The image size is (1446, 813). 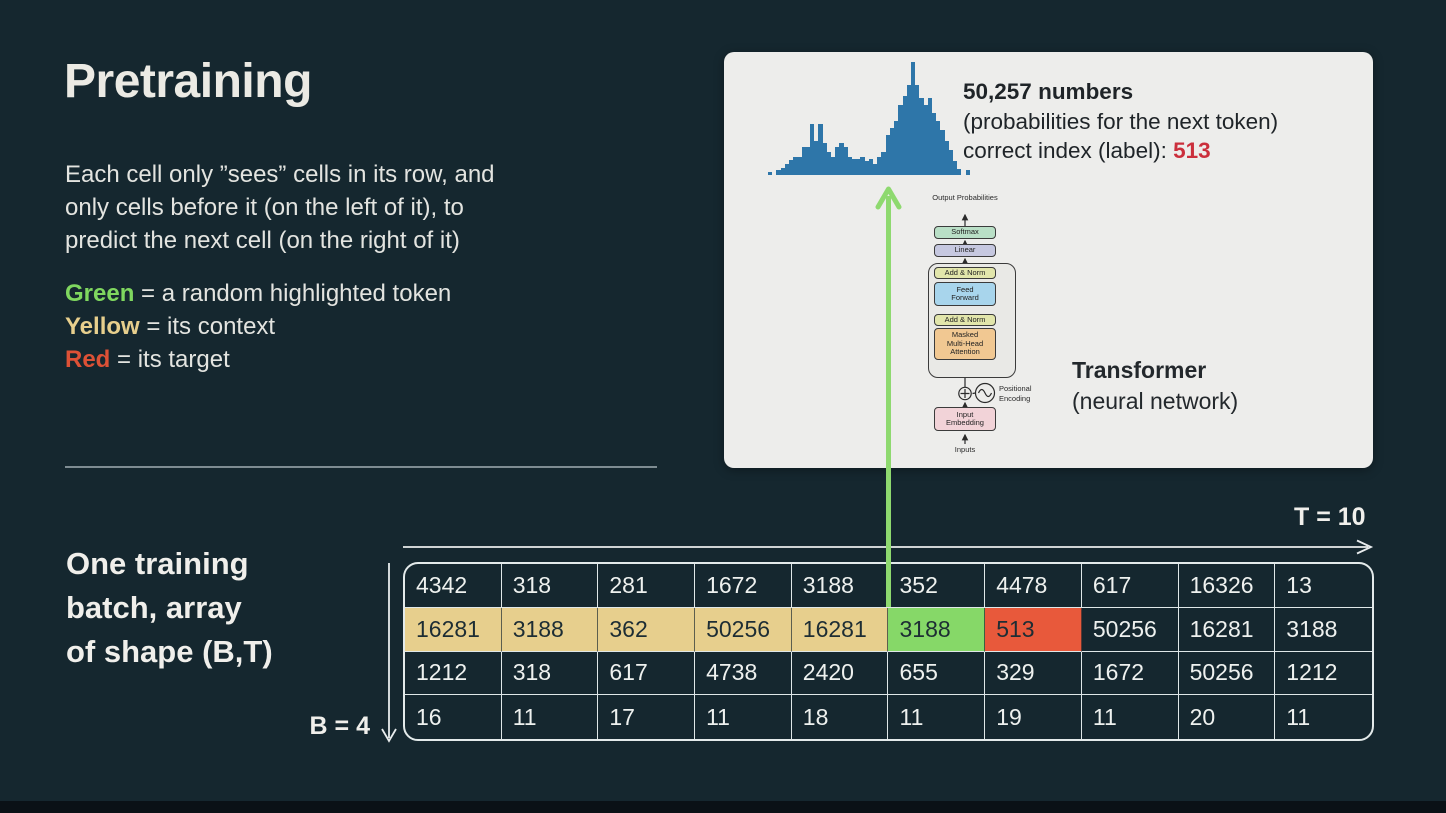 What do you see at coordinates (647, 629) in the screenshot?
I see `table-cell: 362` at bounding box center [647, 629].